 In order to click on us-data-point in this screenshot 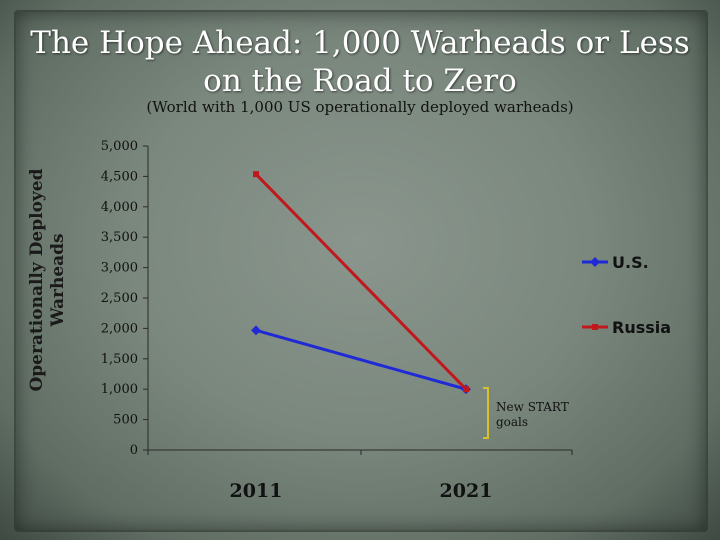, I will do `click(256, 330)`.